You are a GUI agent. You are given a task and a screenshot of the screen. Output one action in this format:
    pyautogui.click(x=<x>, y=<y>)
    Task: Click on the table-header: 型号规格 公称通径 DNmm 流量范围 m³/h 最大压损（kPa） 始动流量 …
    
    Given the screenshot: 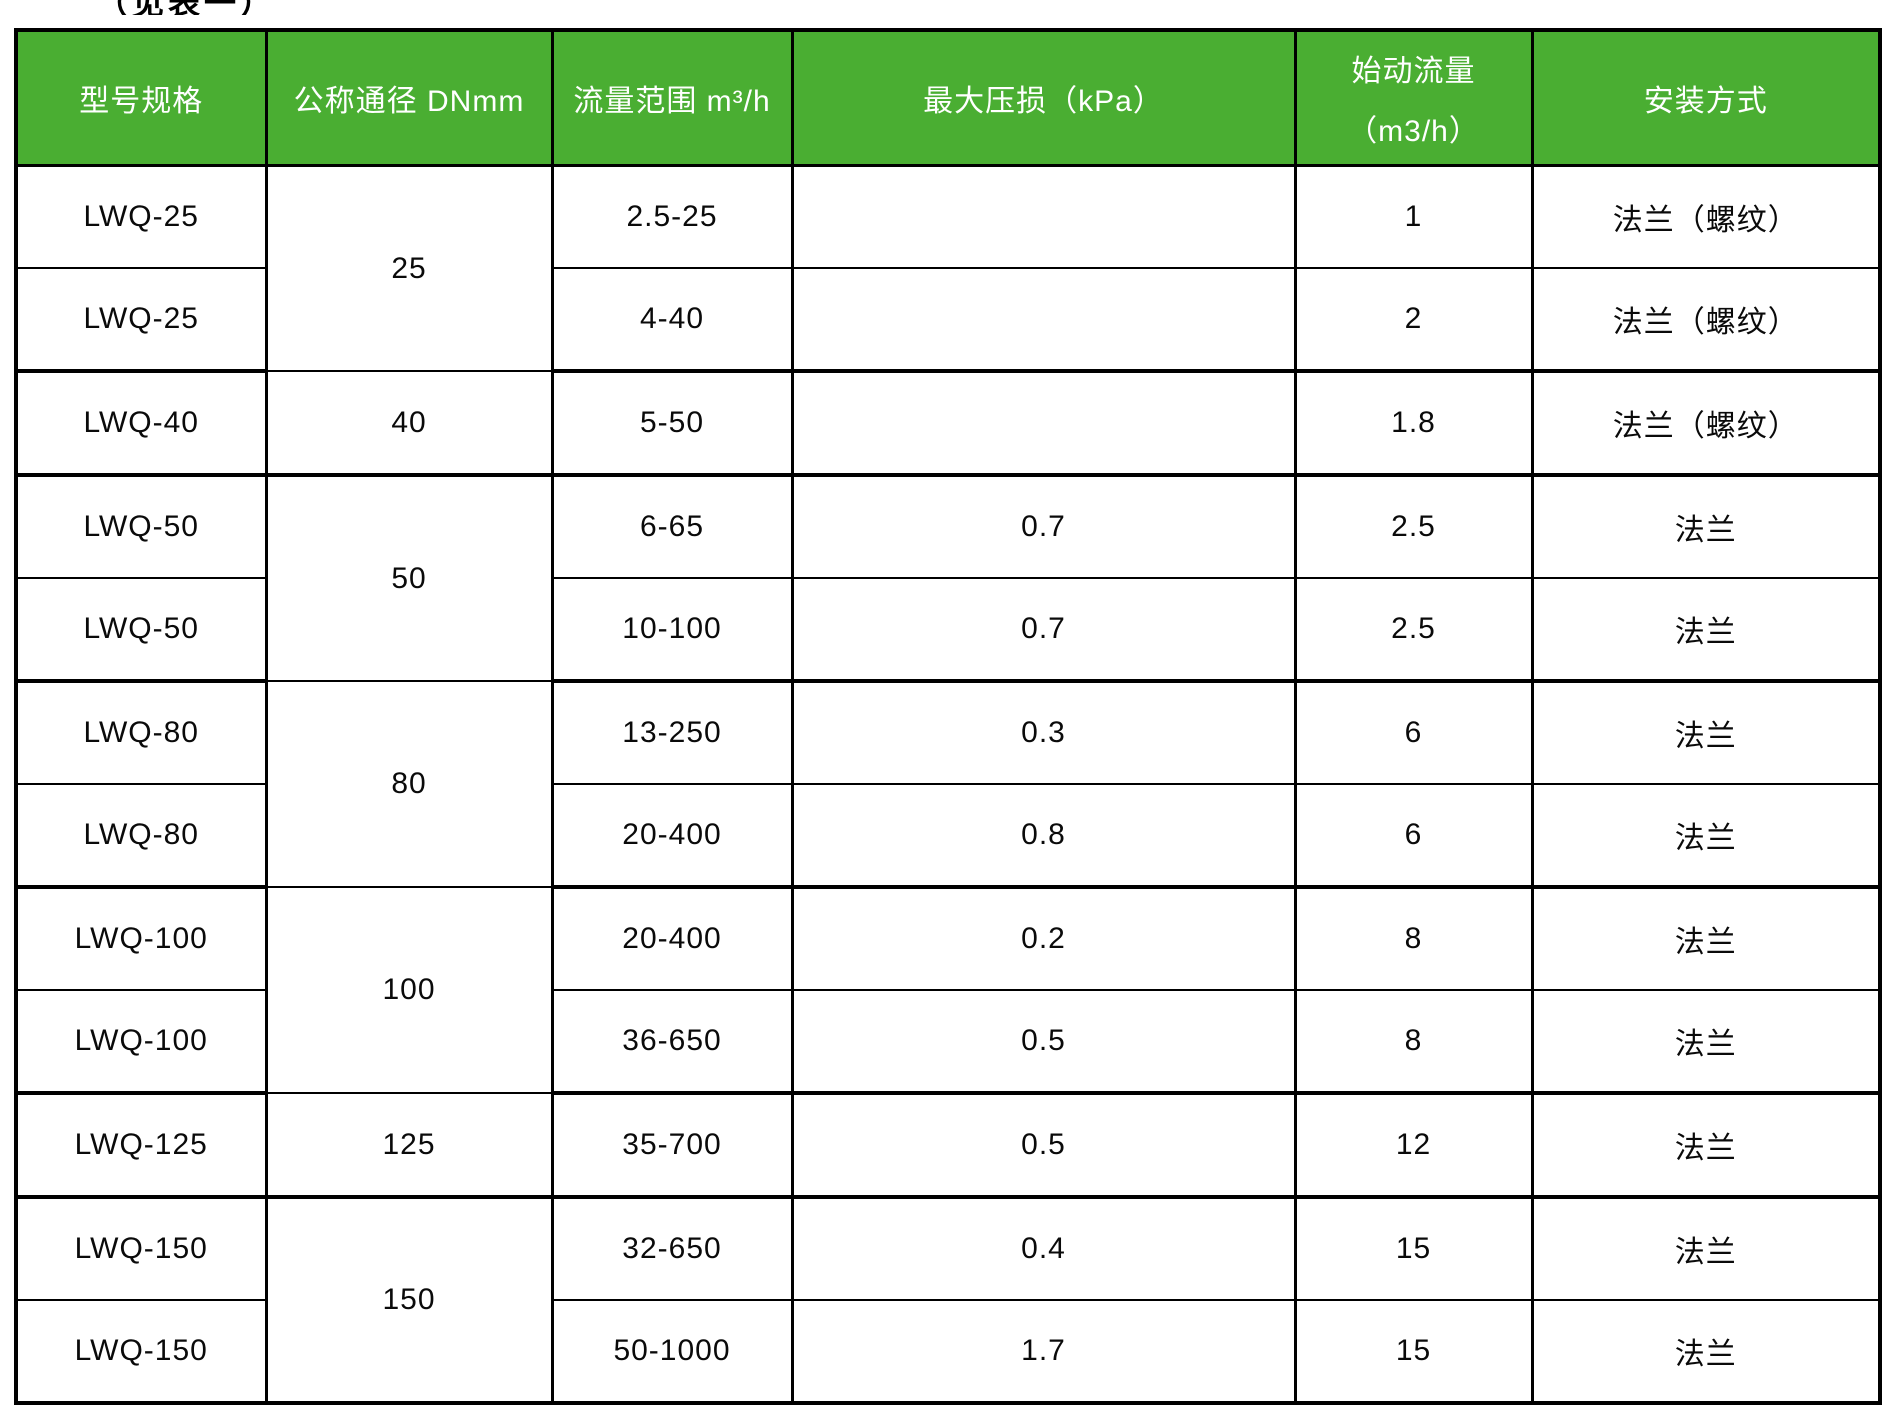 What is the action you would take?
    pyautogui.click(x=948, y=97)
    